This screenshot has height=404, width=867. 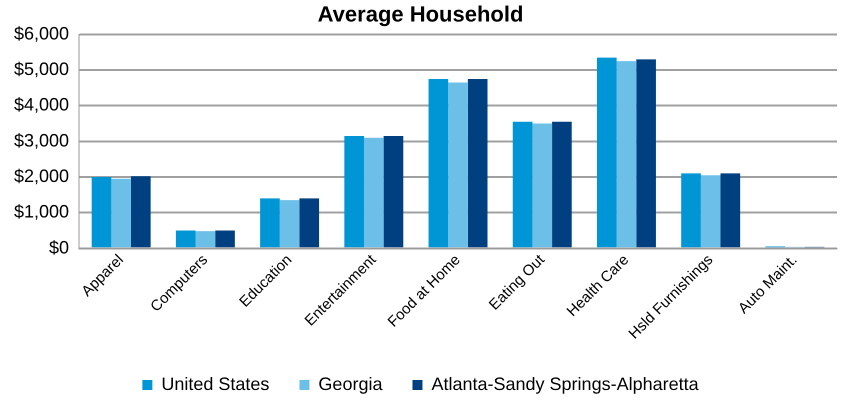 I want to click on y-tick-label: $5,000, so click(x=42, y=69).